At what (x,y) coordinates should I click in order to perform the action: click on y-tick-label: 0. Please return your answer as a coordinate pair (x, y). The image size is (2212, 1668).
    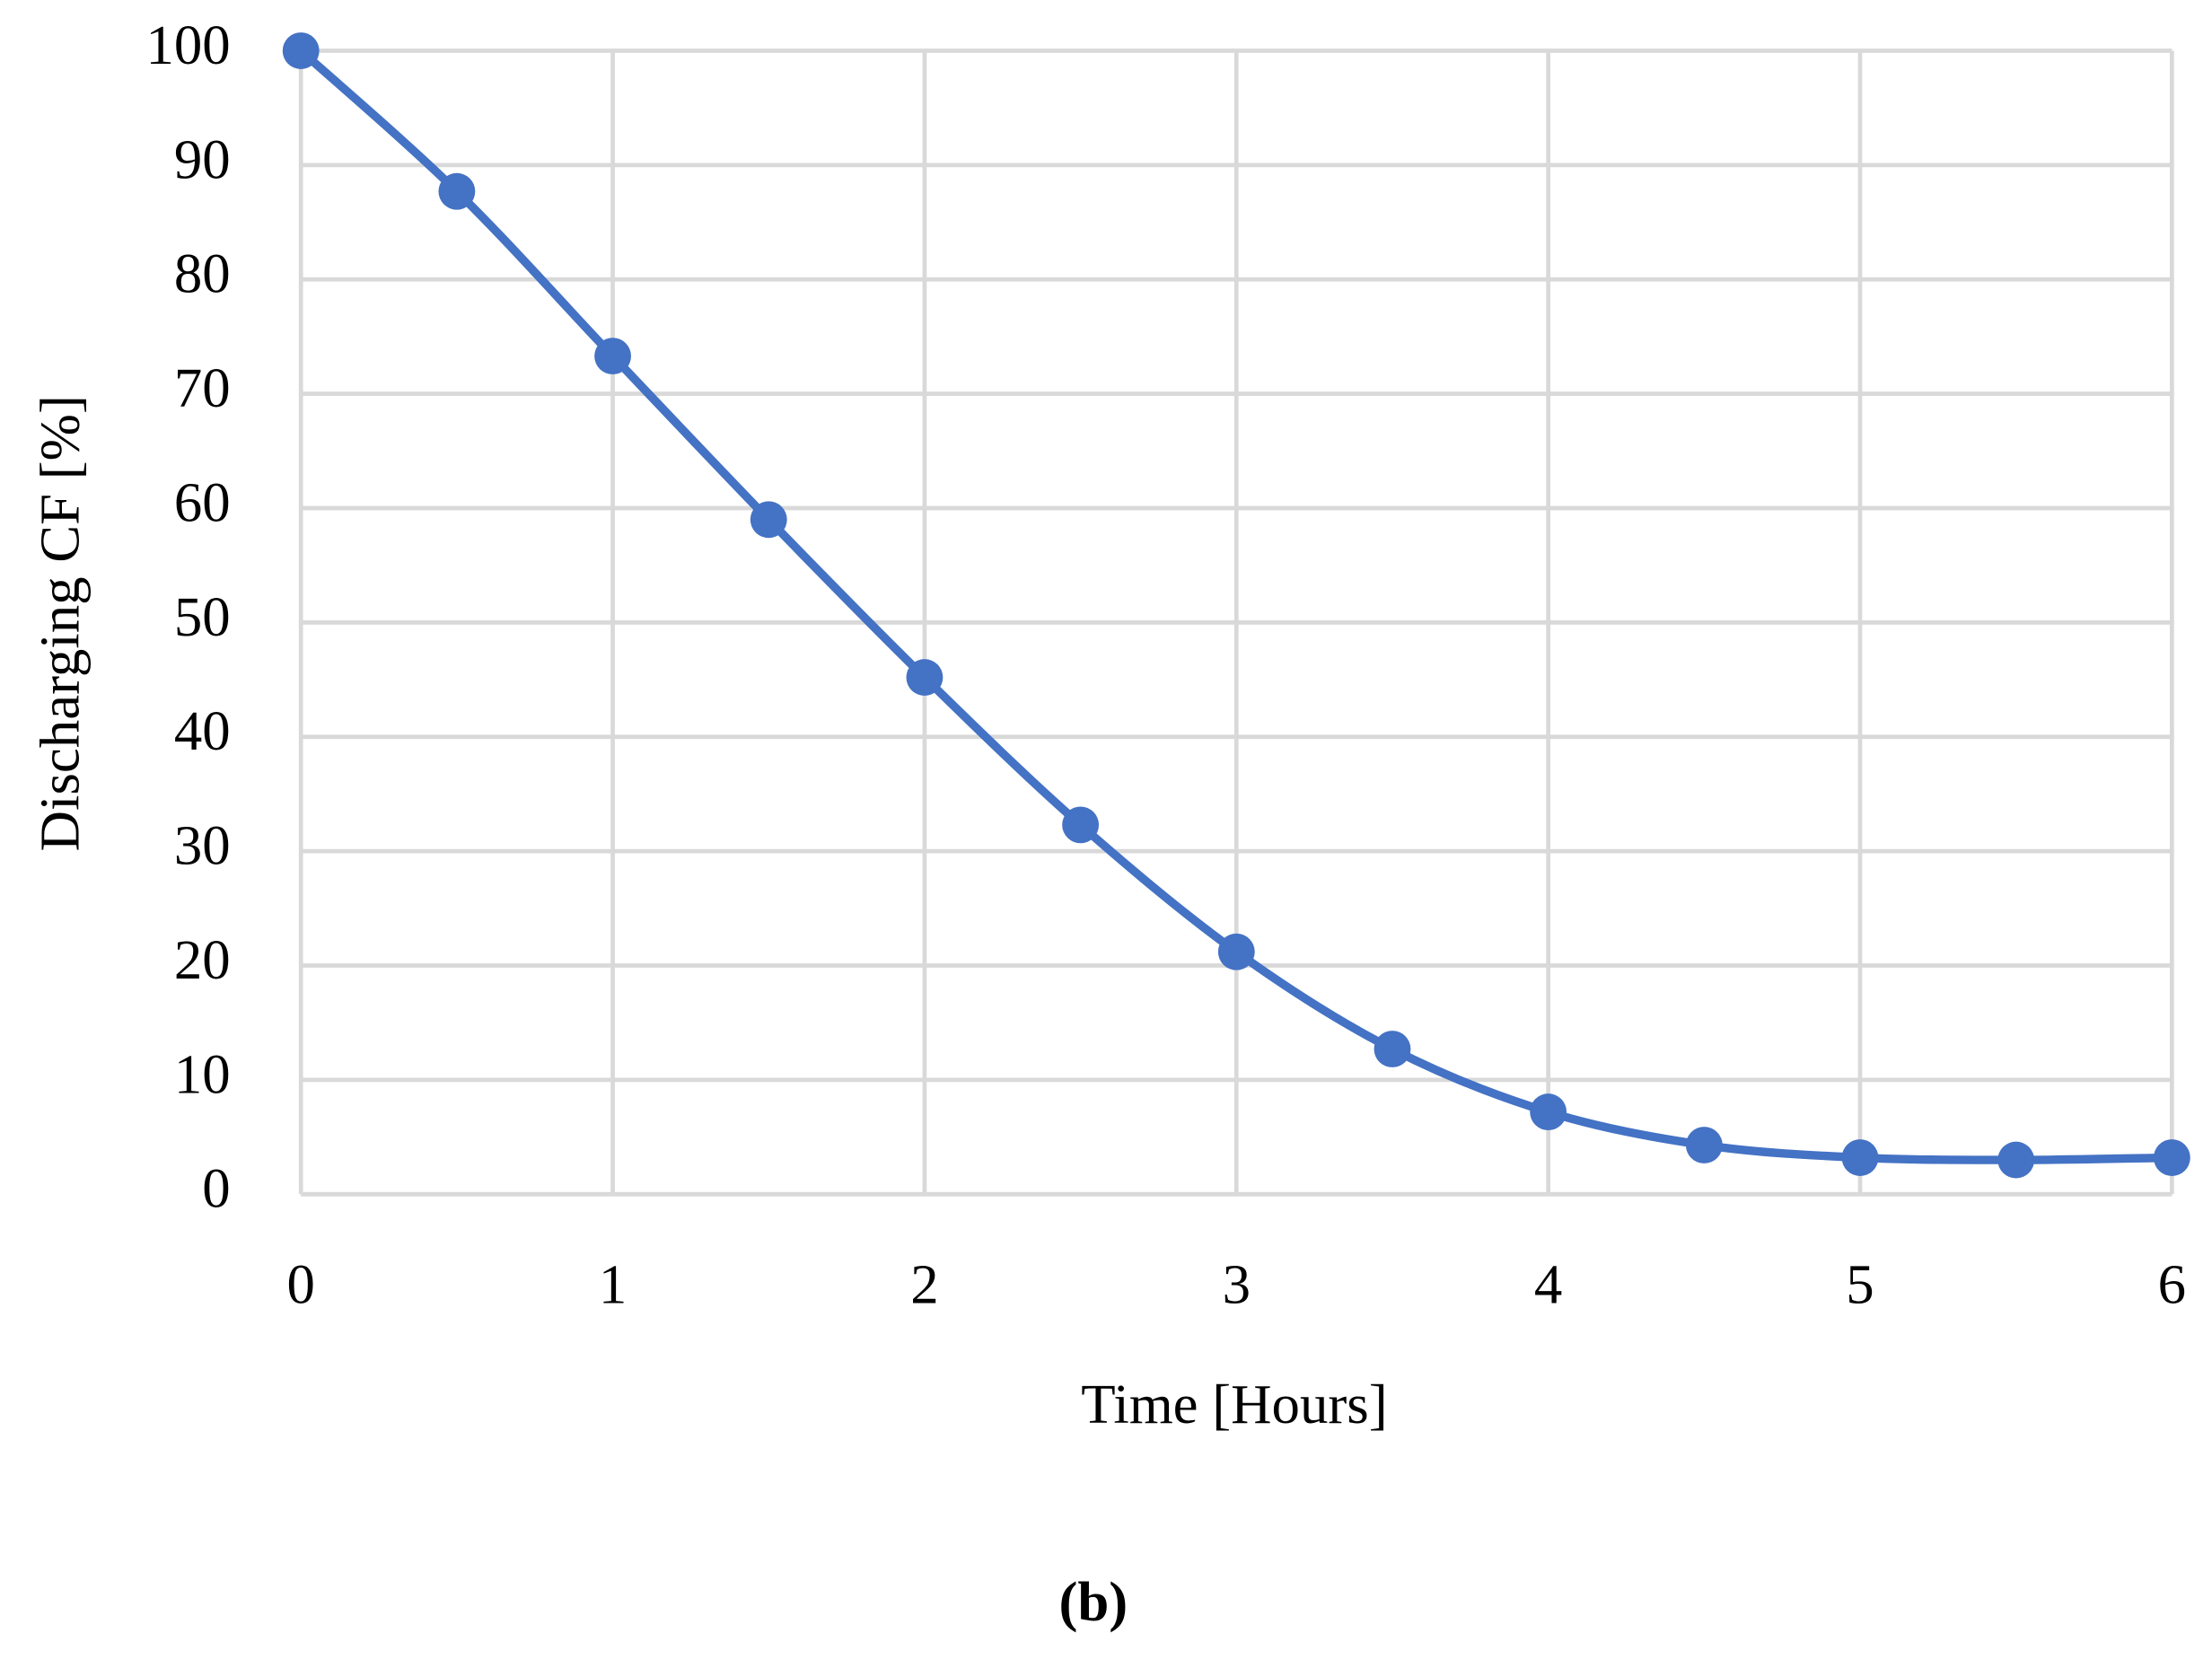
    Looking at the image, I should click on (216, 1188).